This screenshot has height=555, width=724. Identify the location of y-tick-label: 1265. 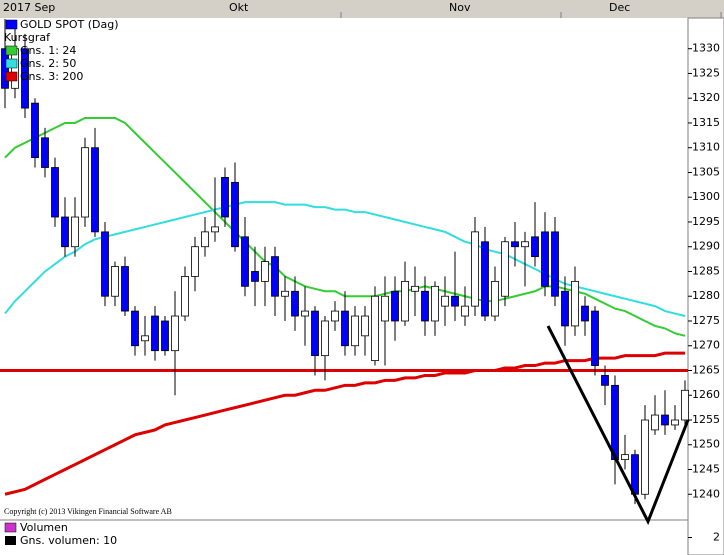
(706, 369).